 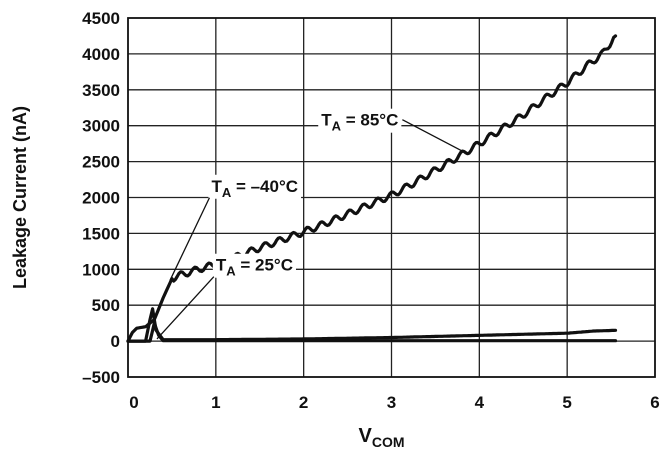 I want to click on series-annotation: TA = 85°C, so click(x=359, y=122).